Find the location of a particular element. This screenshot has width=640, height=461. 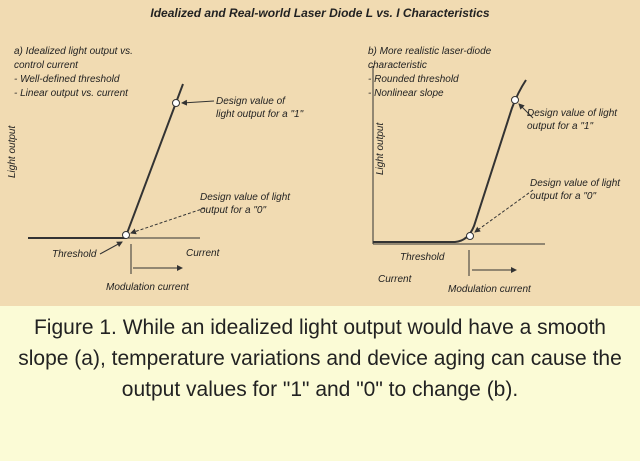

annotation: output for a "1" is located at coordinates (560, 126).